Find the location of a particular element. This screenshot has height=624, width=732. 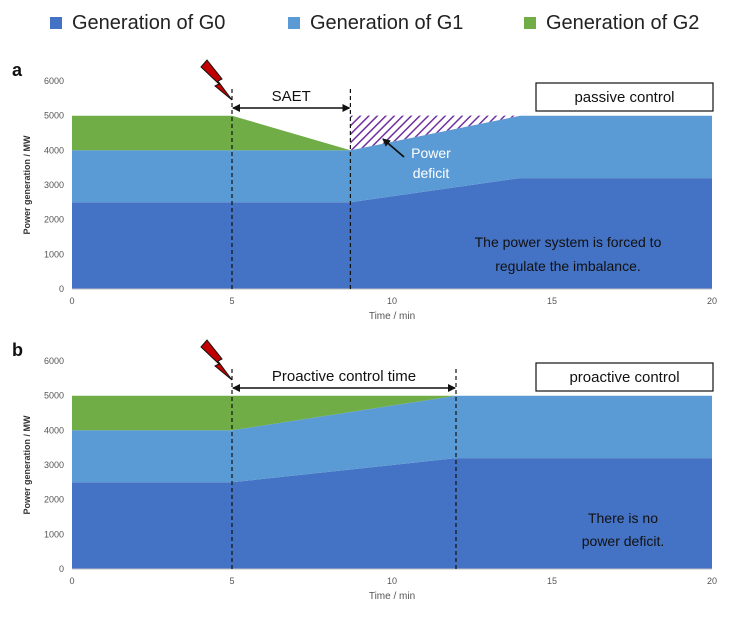

legend-item-g1: Generation of G1 is located at coordinates (375, 23).